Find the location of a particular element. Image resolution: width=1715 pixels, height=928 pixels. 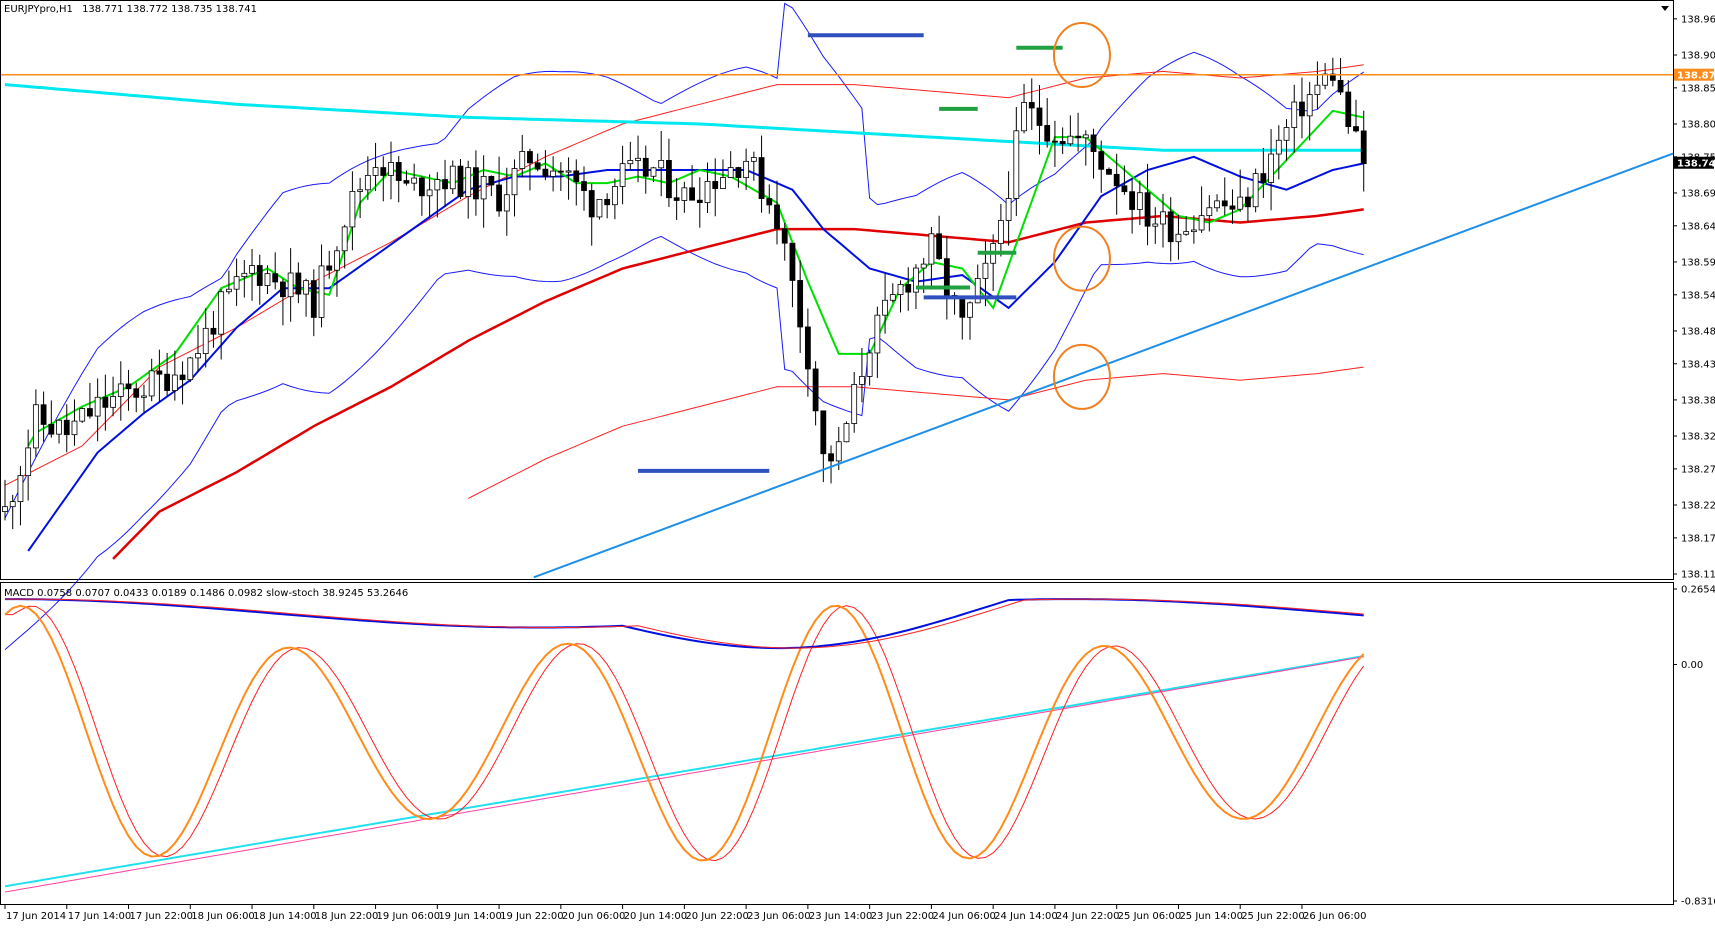

price-tick-label: 138.170 is located at coordinates (1698, 538).